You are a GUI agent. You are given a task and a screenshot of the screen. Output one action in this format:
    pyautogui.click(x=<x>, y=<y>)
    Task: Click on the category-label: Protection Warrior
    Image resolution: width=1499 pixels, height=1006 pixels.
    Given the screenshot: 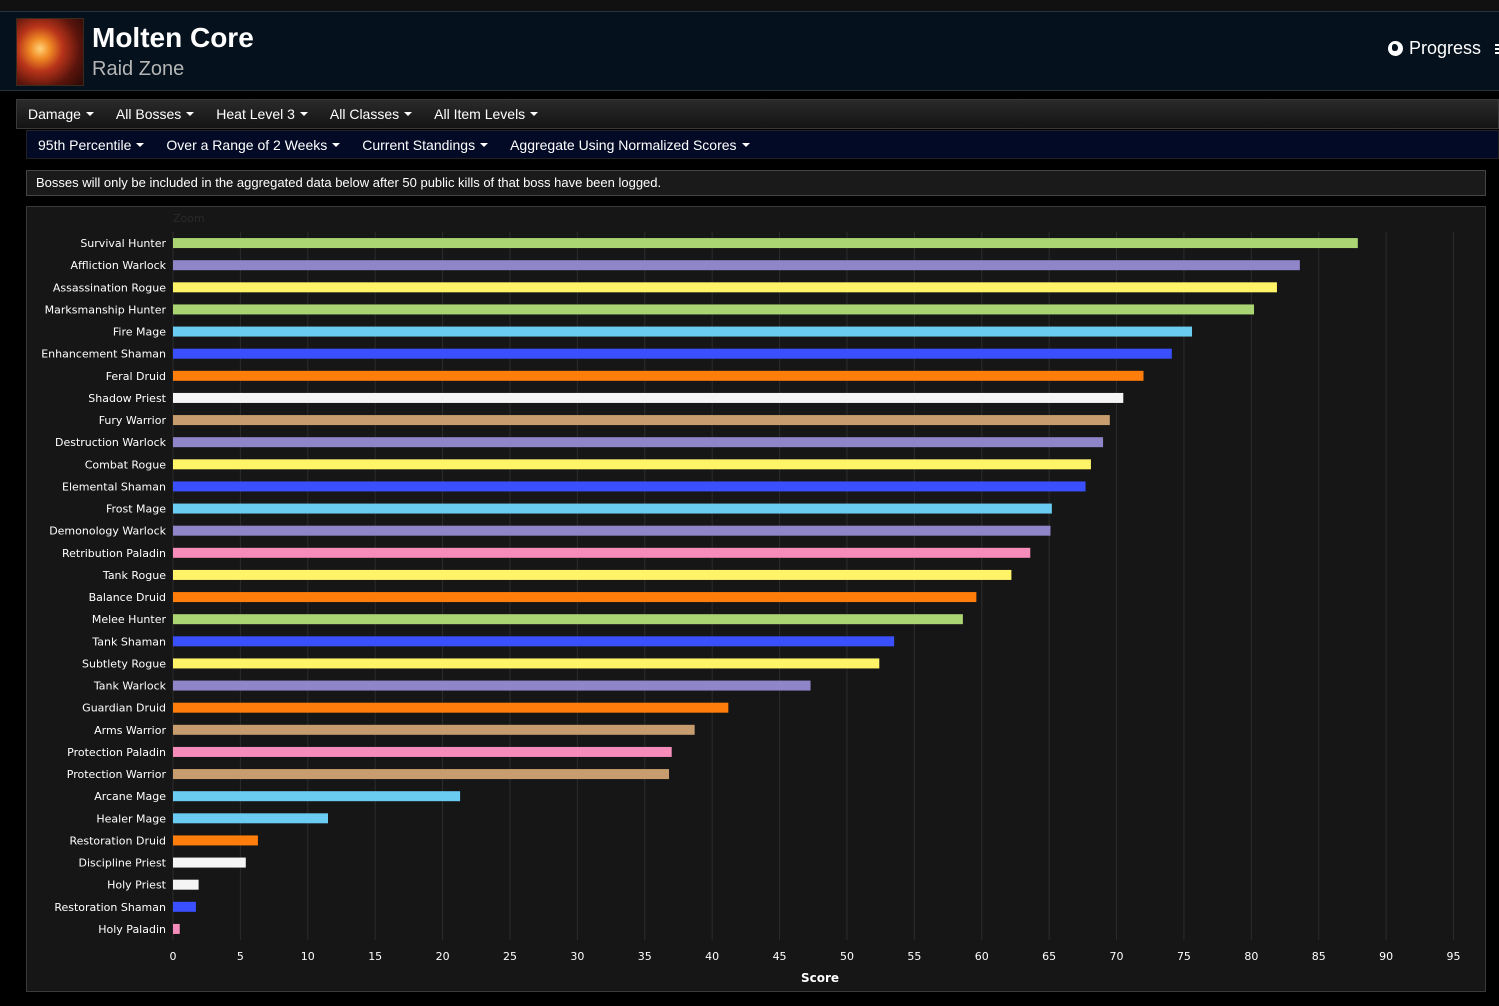 What is the action you would take?
    pyautogui.click(x=117, y=774)
    